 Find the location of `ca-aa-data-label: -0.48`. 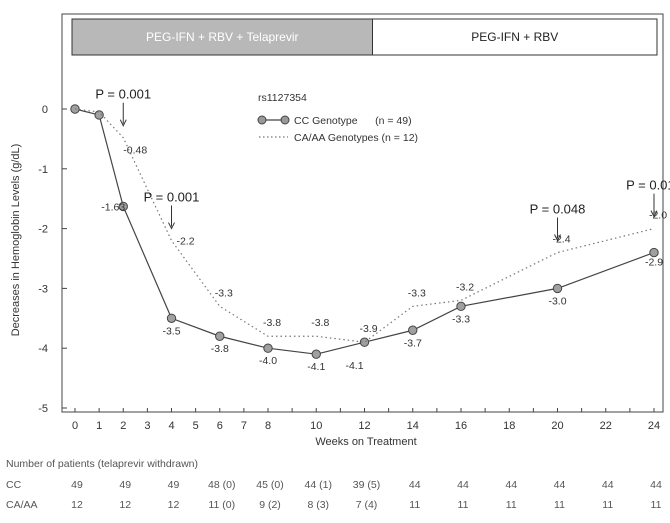

ca-aa-data-label: -0.48 is located at coordinates (135, 151).